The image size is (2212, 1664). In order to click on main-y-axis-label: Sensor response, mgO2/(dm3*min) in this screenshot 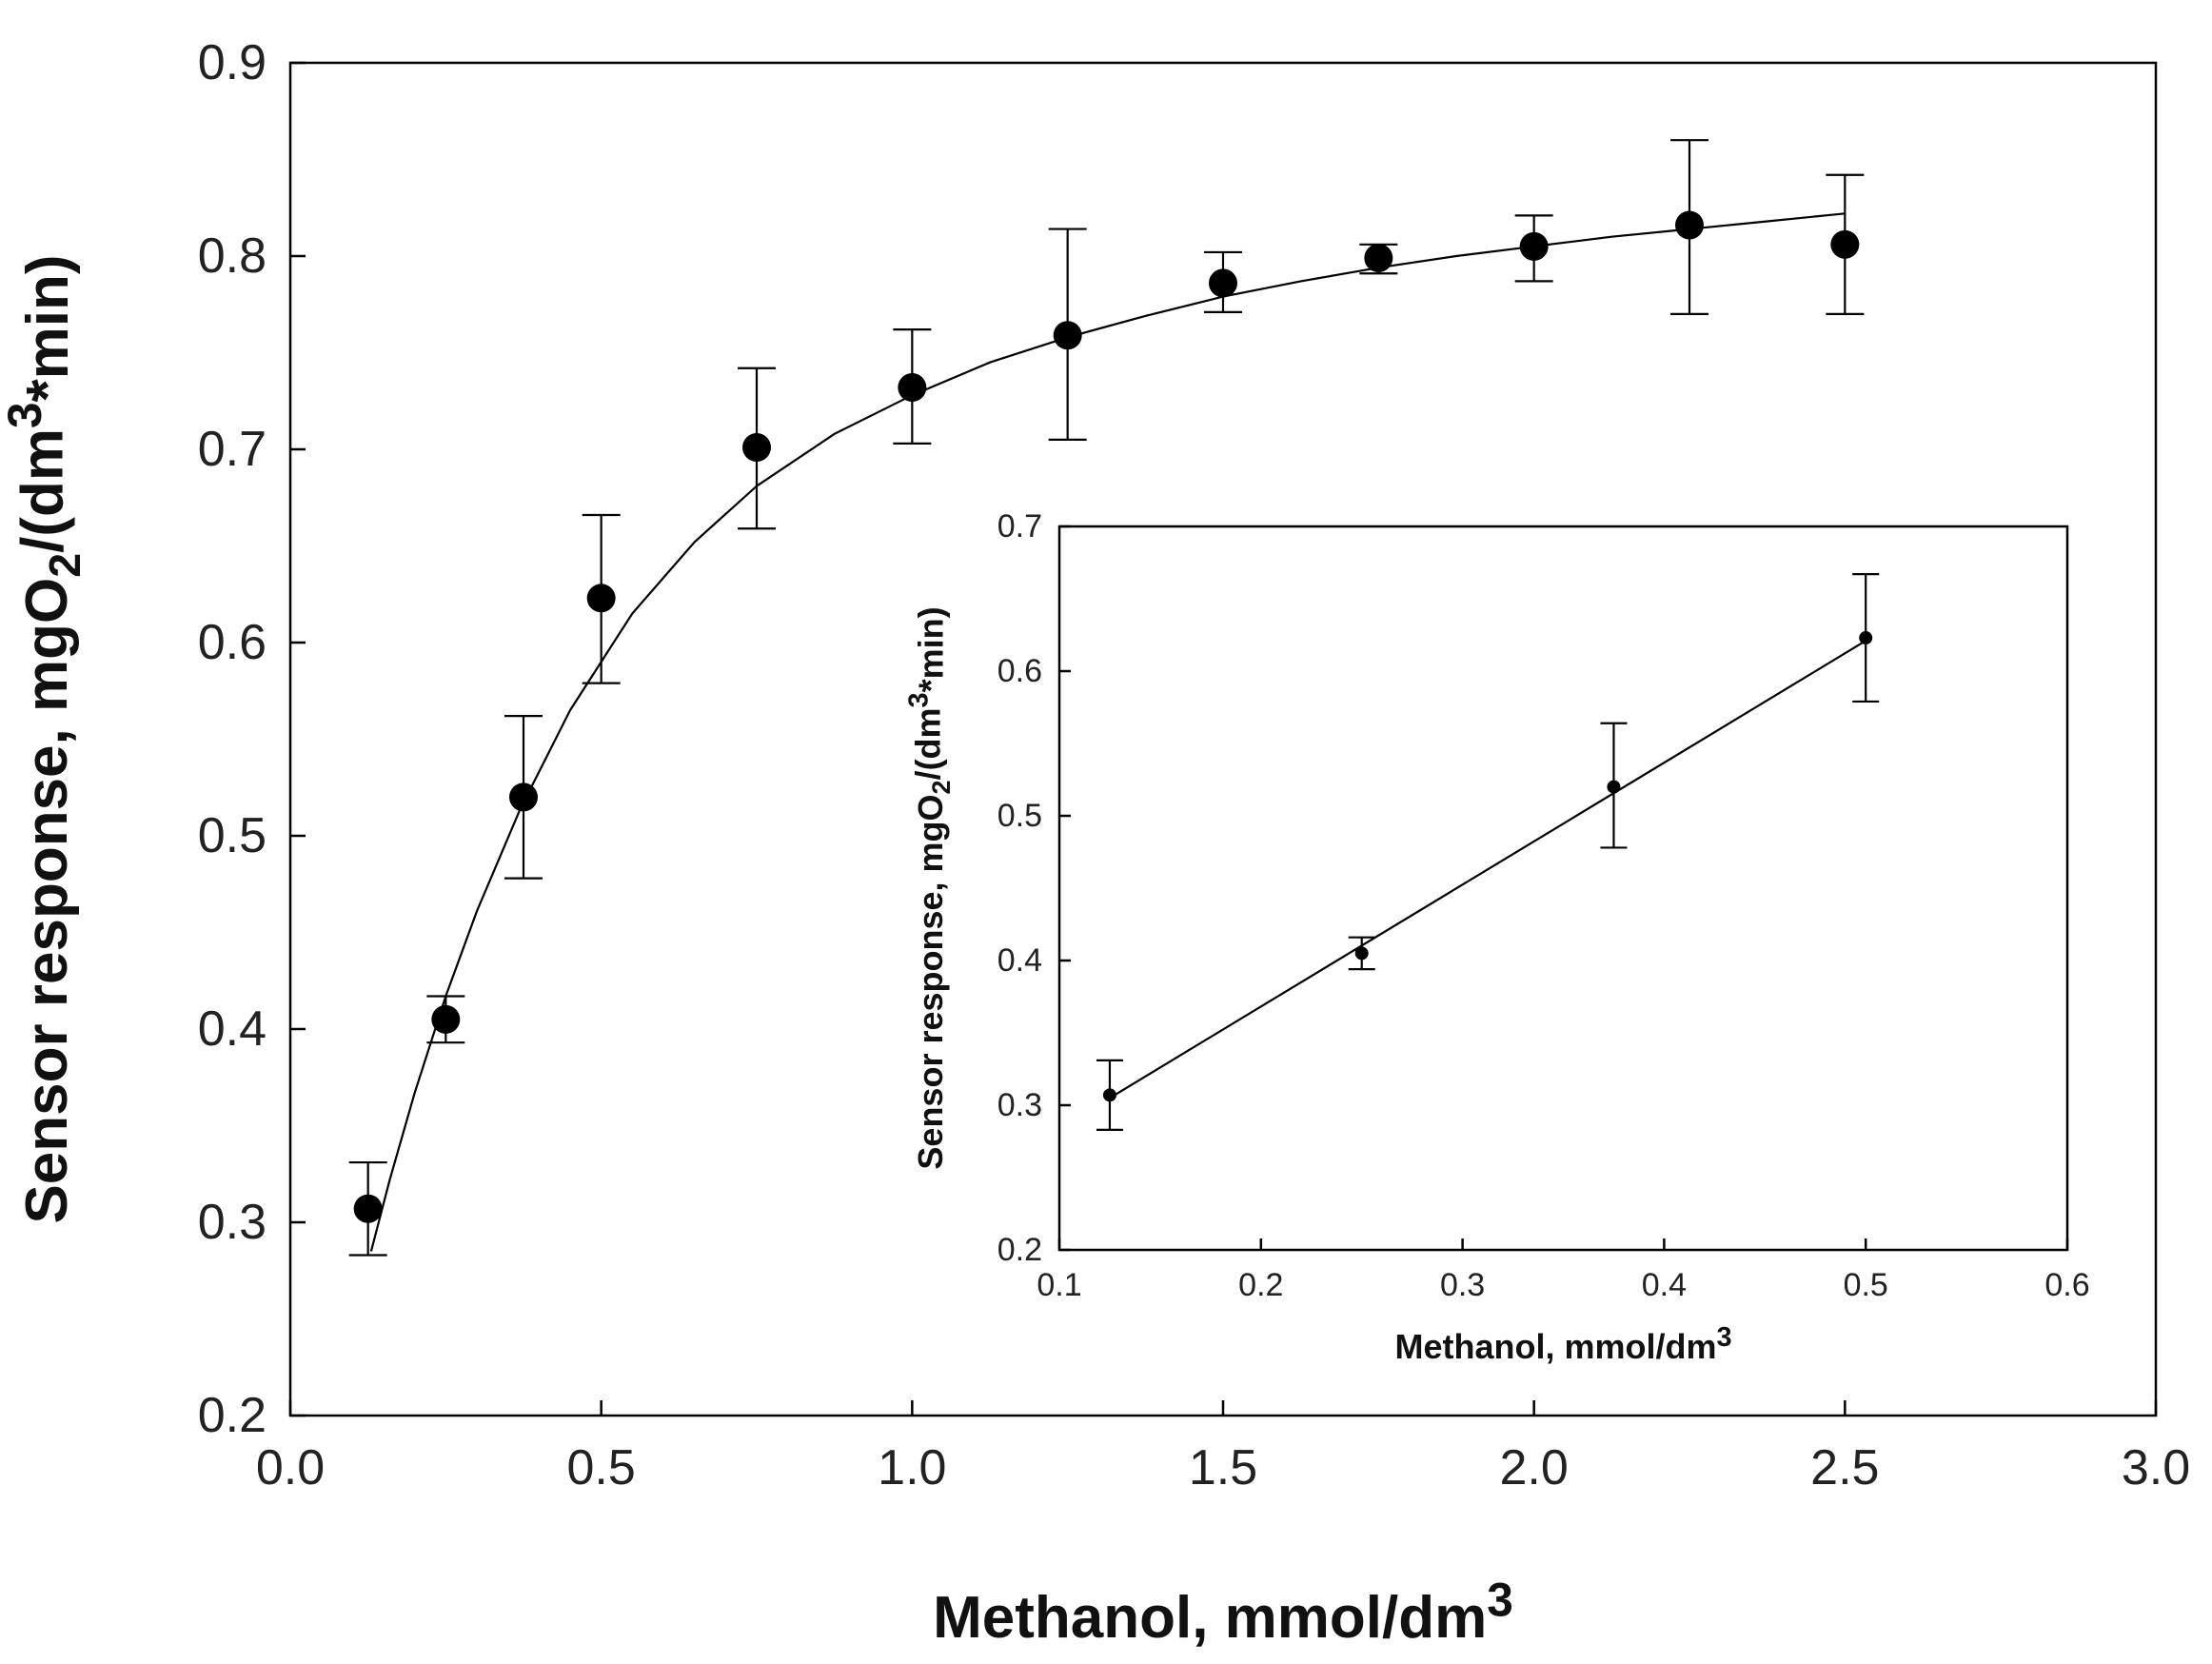, I will do `click(44, 738)`.